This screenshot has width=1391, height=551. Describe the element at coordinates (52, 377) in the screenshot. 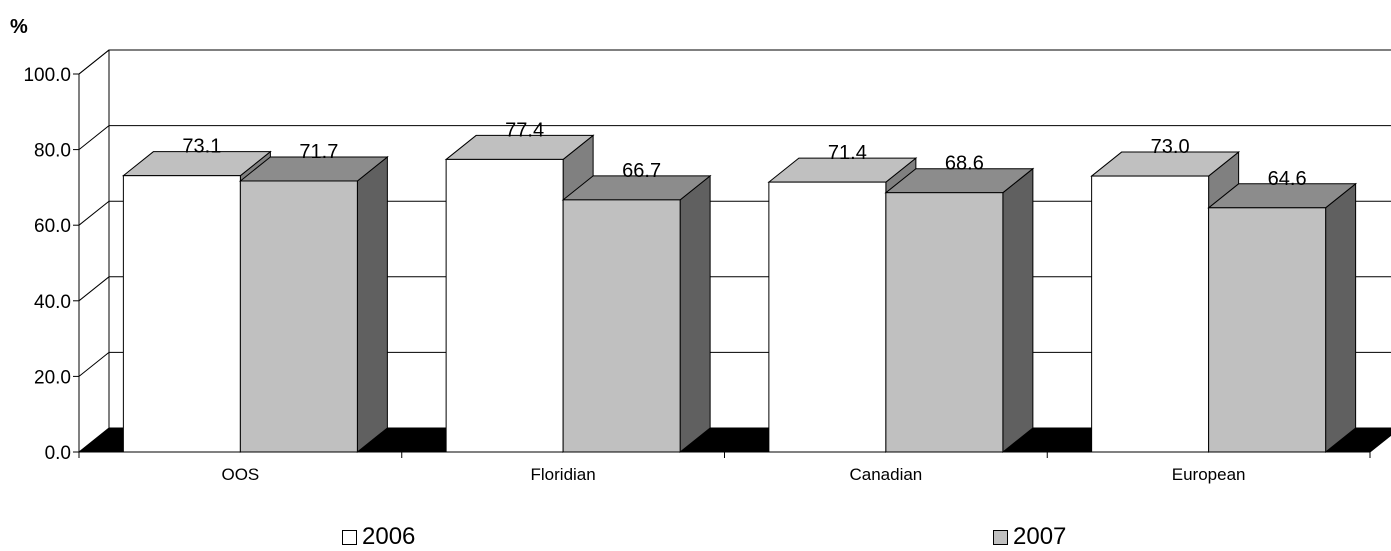

I see `y-tick-label: 20.0` at that location.